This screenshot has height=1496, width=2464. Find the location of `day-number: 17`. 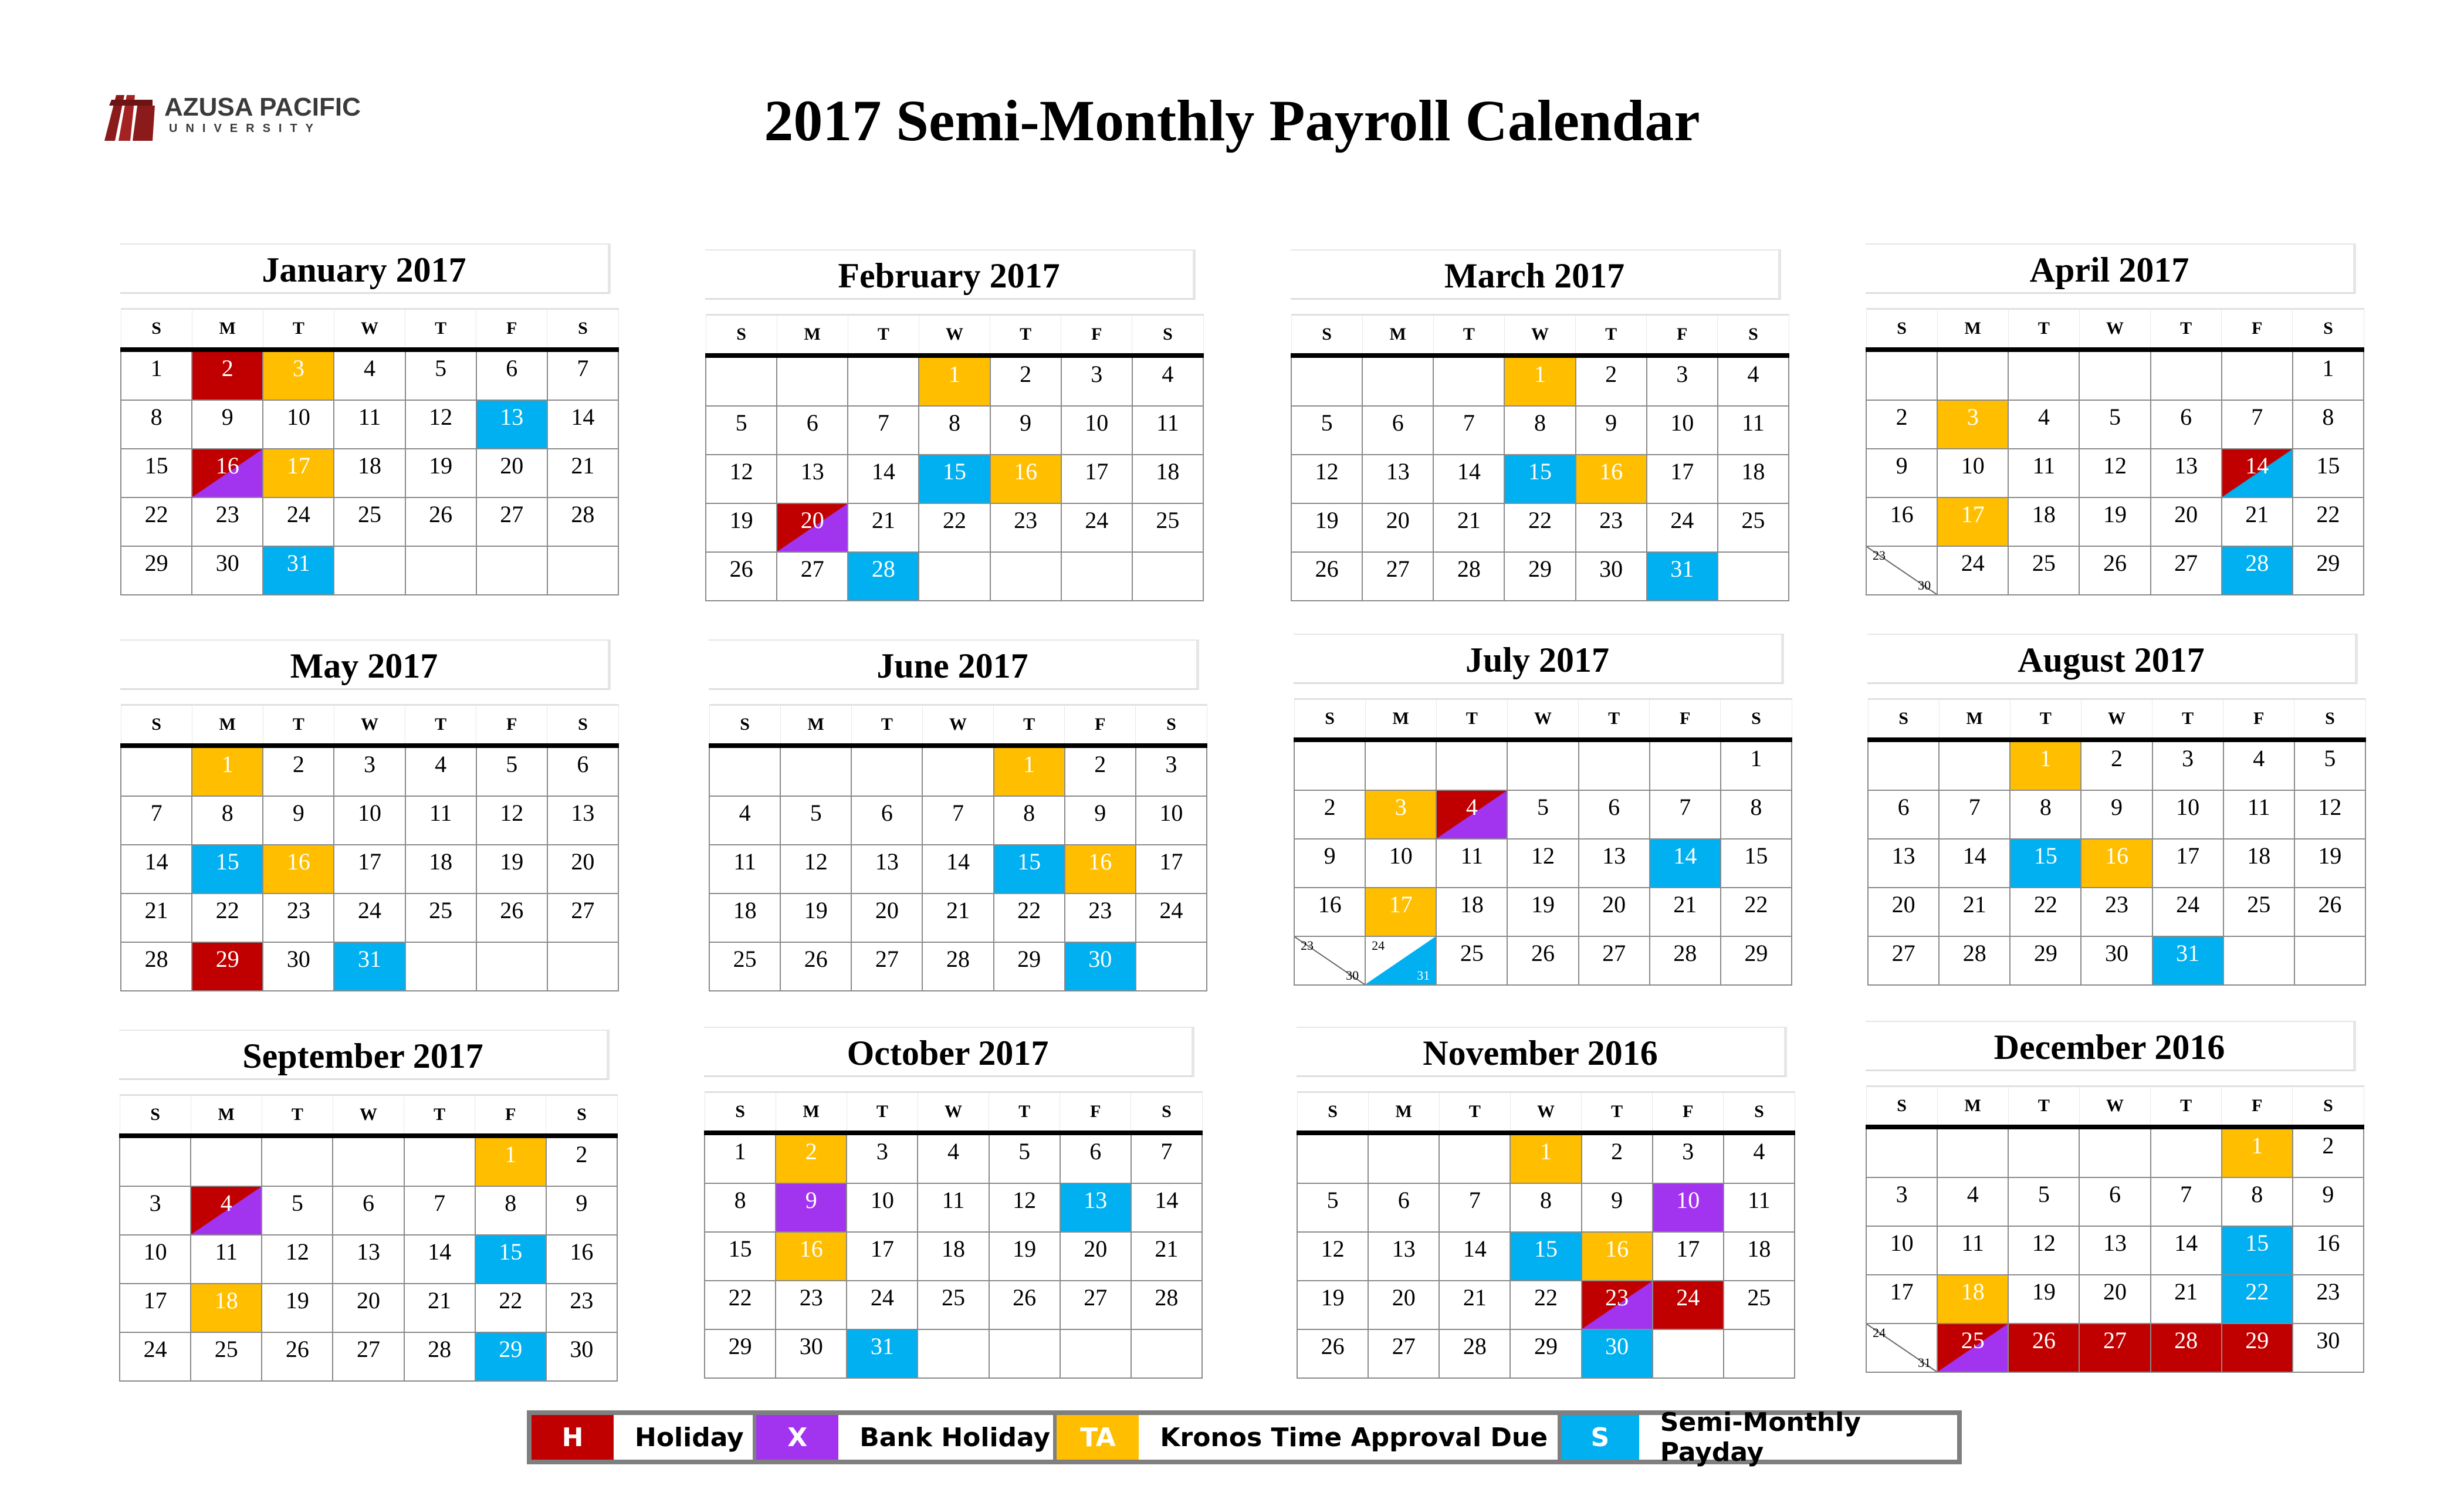

day-number: 17 is located at coordinates (1682, 472).